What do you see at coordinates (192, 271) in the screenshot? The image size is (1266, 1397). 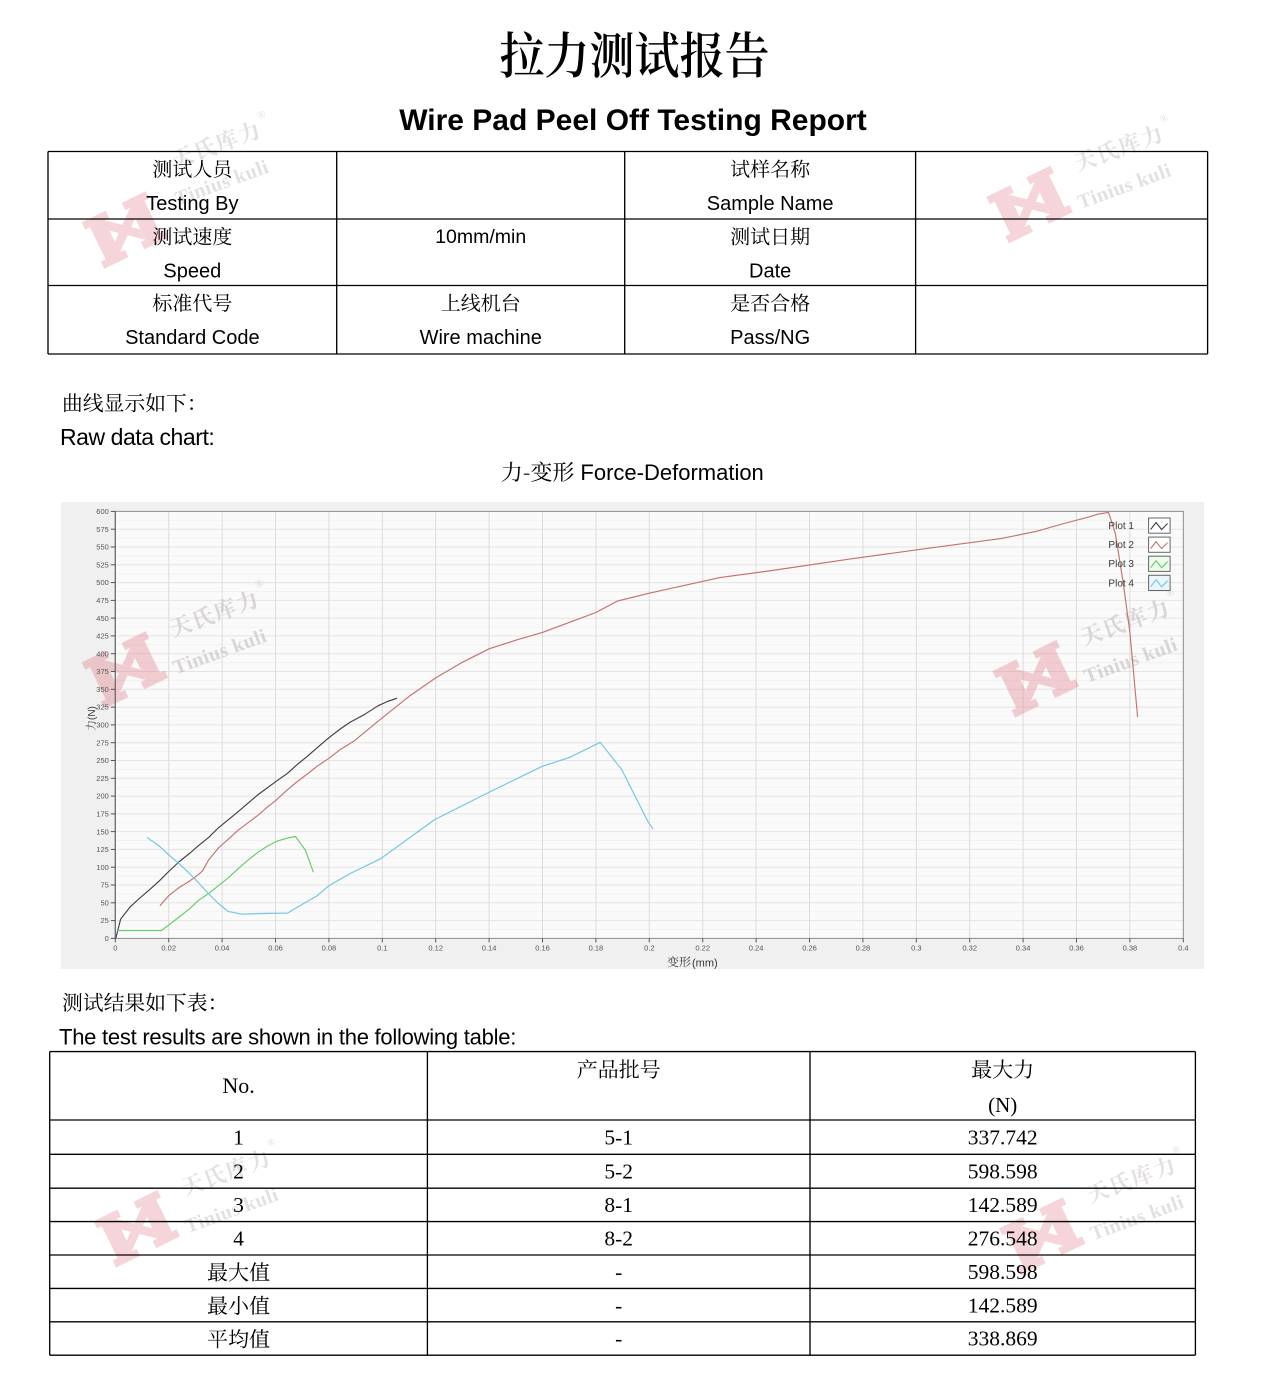 I see `svg-text: Speed` at bounding box center [192, 271].